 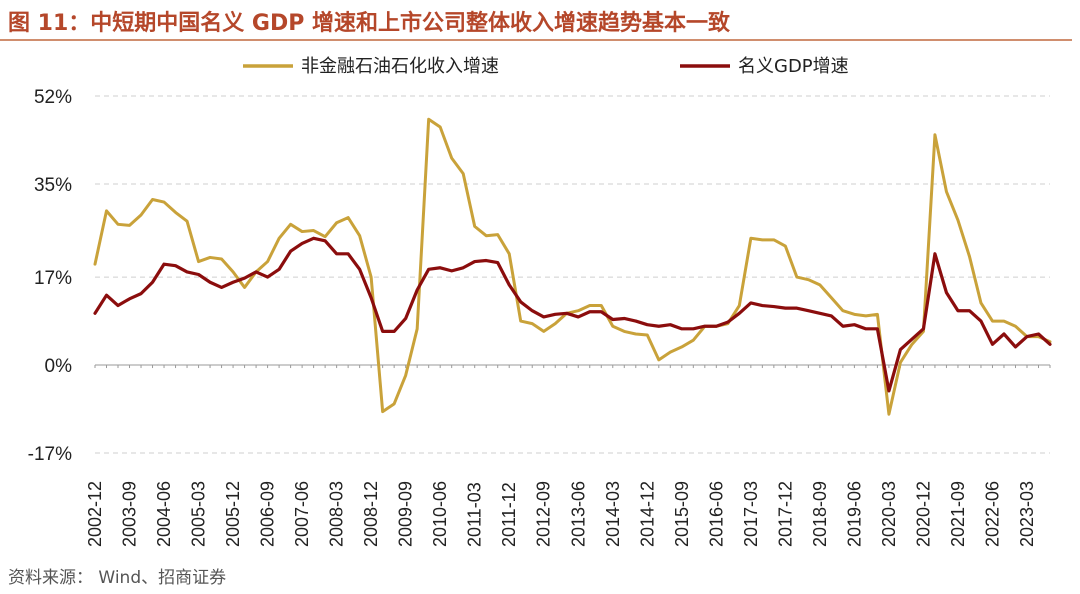 I want to click on x-tick-label: 2002-12, so click(x=95, y=514).